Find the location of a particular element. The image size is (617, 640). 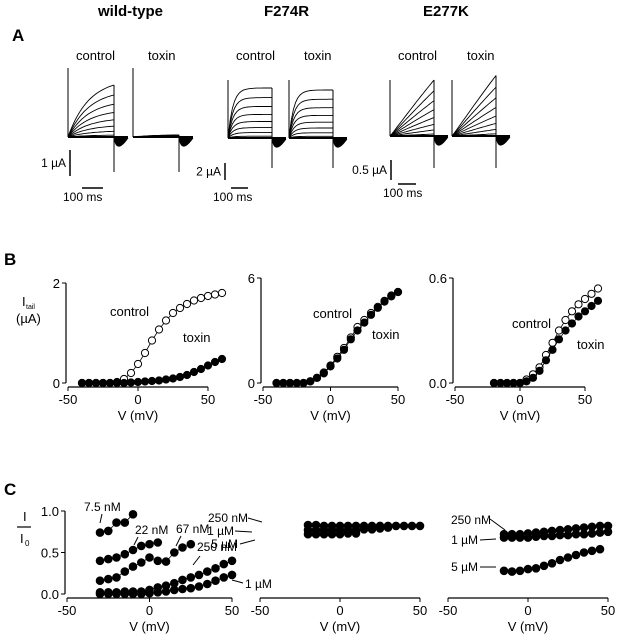

panel-letter-a: A is located at coordinates (18, 35).